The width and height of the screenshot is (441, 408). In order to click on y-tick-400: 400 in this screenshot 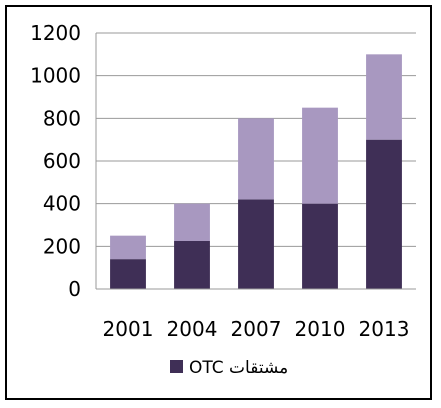, I will do `click(62, 204)`.